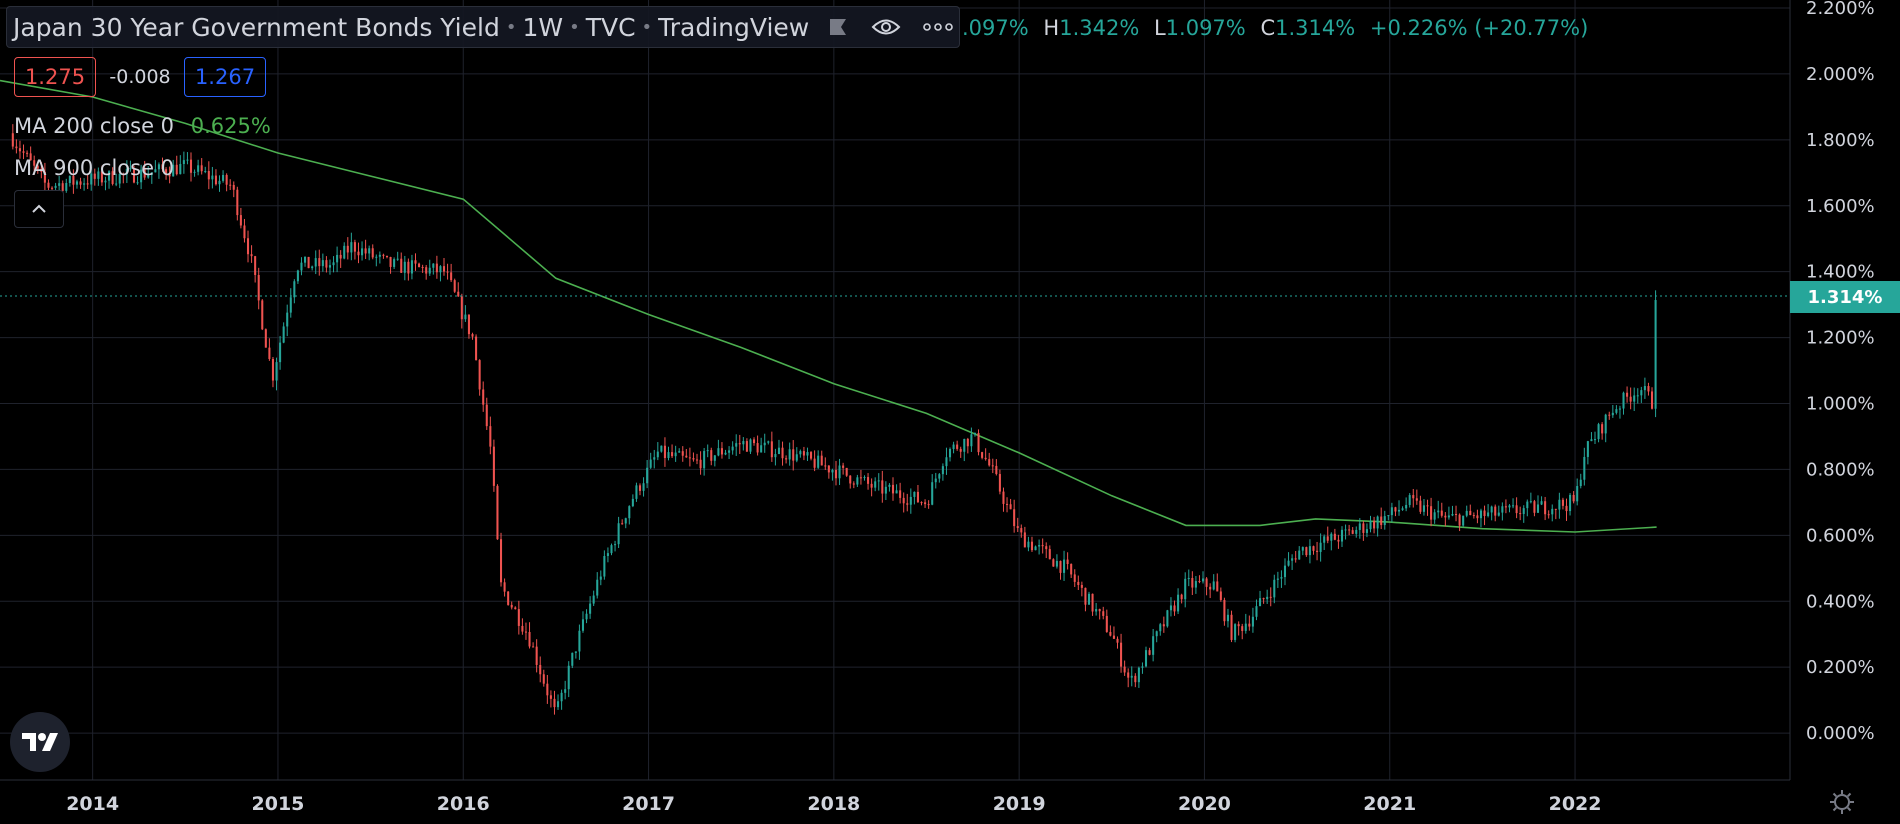 This screenshot has height=824, width=1900. Describe the element at coordinates (1479, 28) in the screenshot. I see `change-value: +0.226% (+20.77%)` at that location.